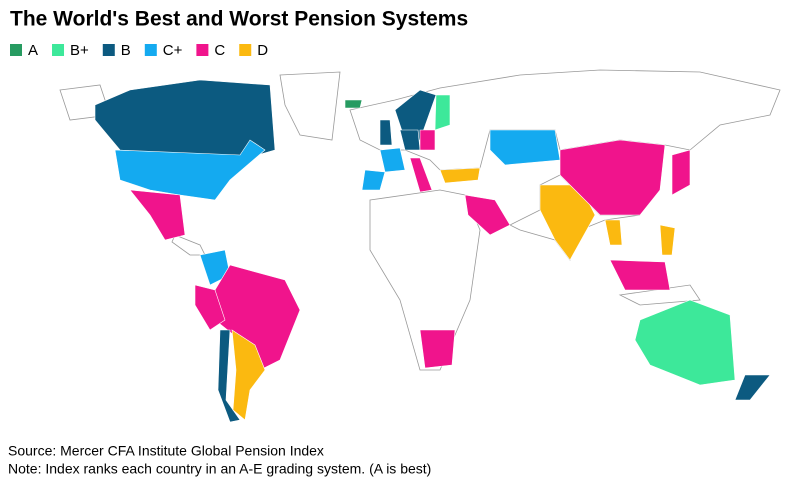 The height and width of the screenshot is (490, 798). Describe the element at coordinates (262, 50) in the screenshot. I see `legend-label: D` at that location.